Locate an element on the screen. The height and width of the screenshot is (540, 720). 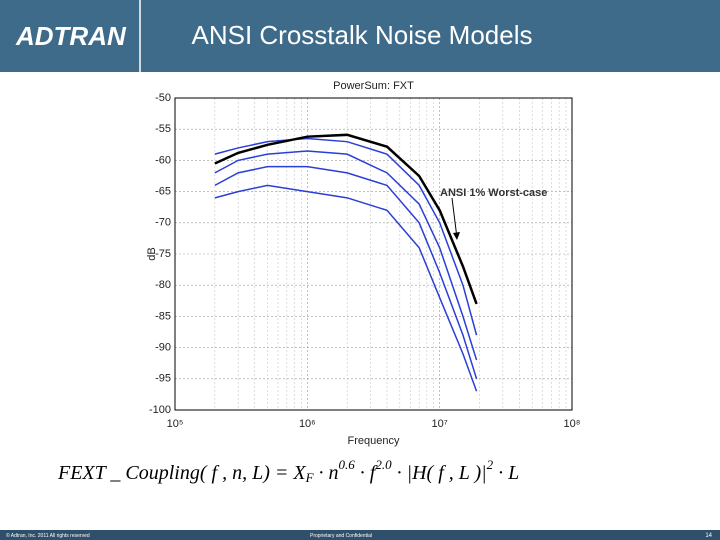
arrow-head is located at coordinates (456, 236).